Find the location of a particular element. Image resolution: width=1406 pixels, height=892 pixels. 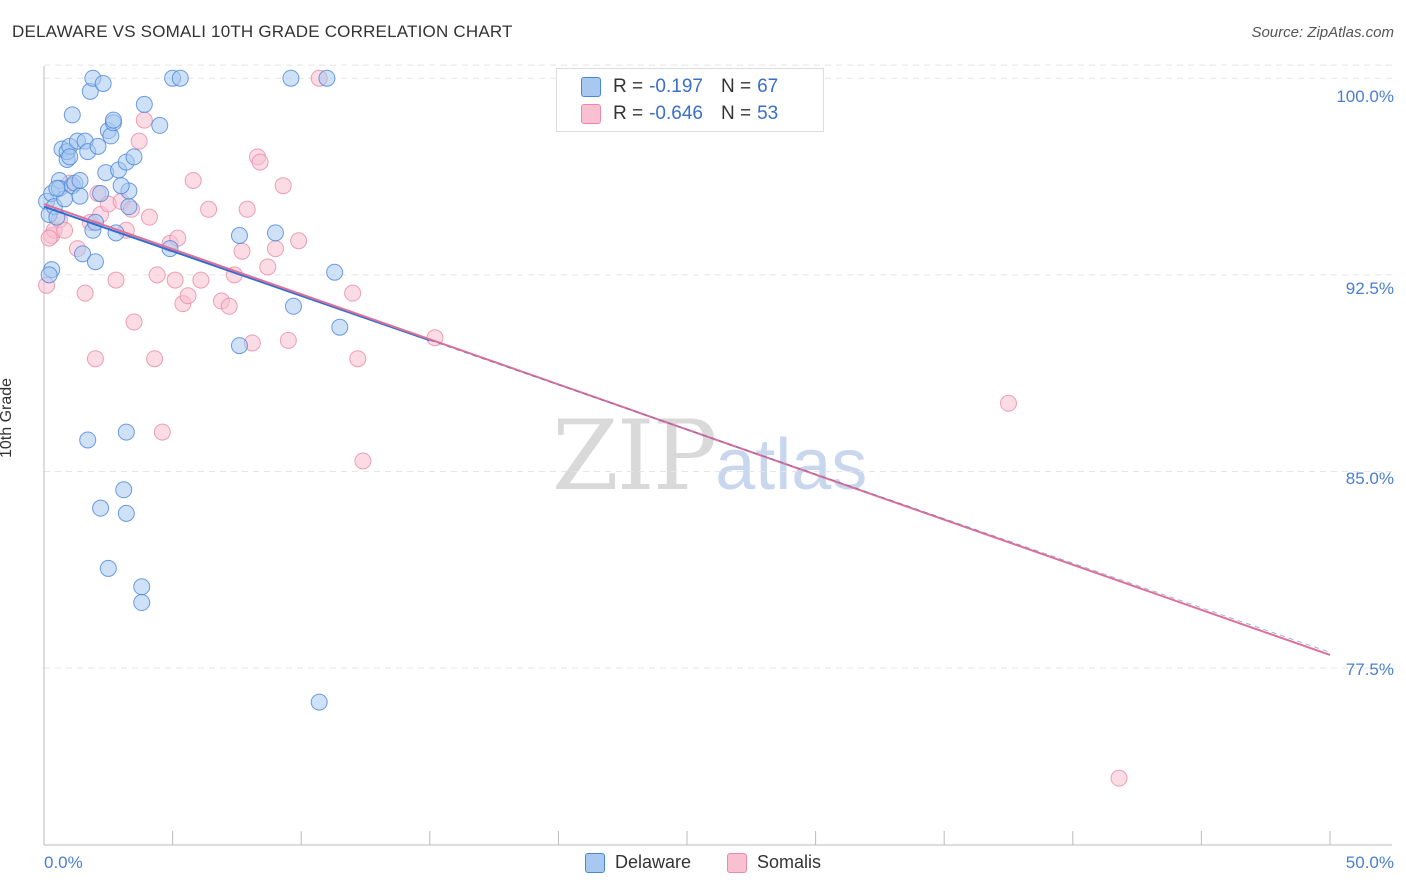

stats-legend: R = -0.197 N = 67 R = -0.646 N = 53 is located at coordinates (690, 100).